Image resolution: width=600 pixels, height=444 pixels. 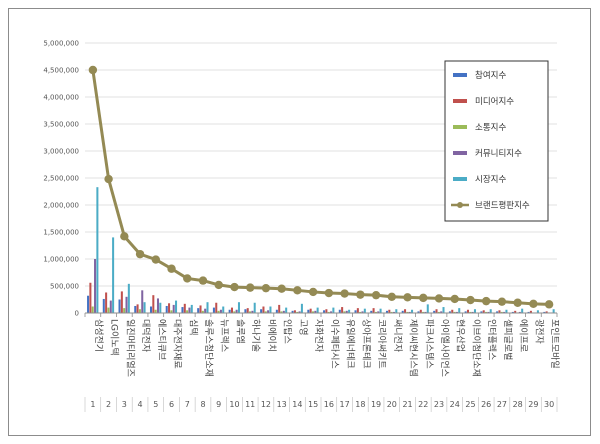 I want to click on category-label: 고영, so click(x=302, y=327).